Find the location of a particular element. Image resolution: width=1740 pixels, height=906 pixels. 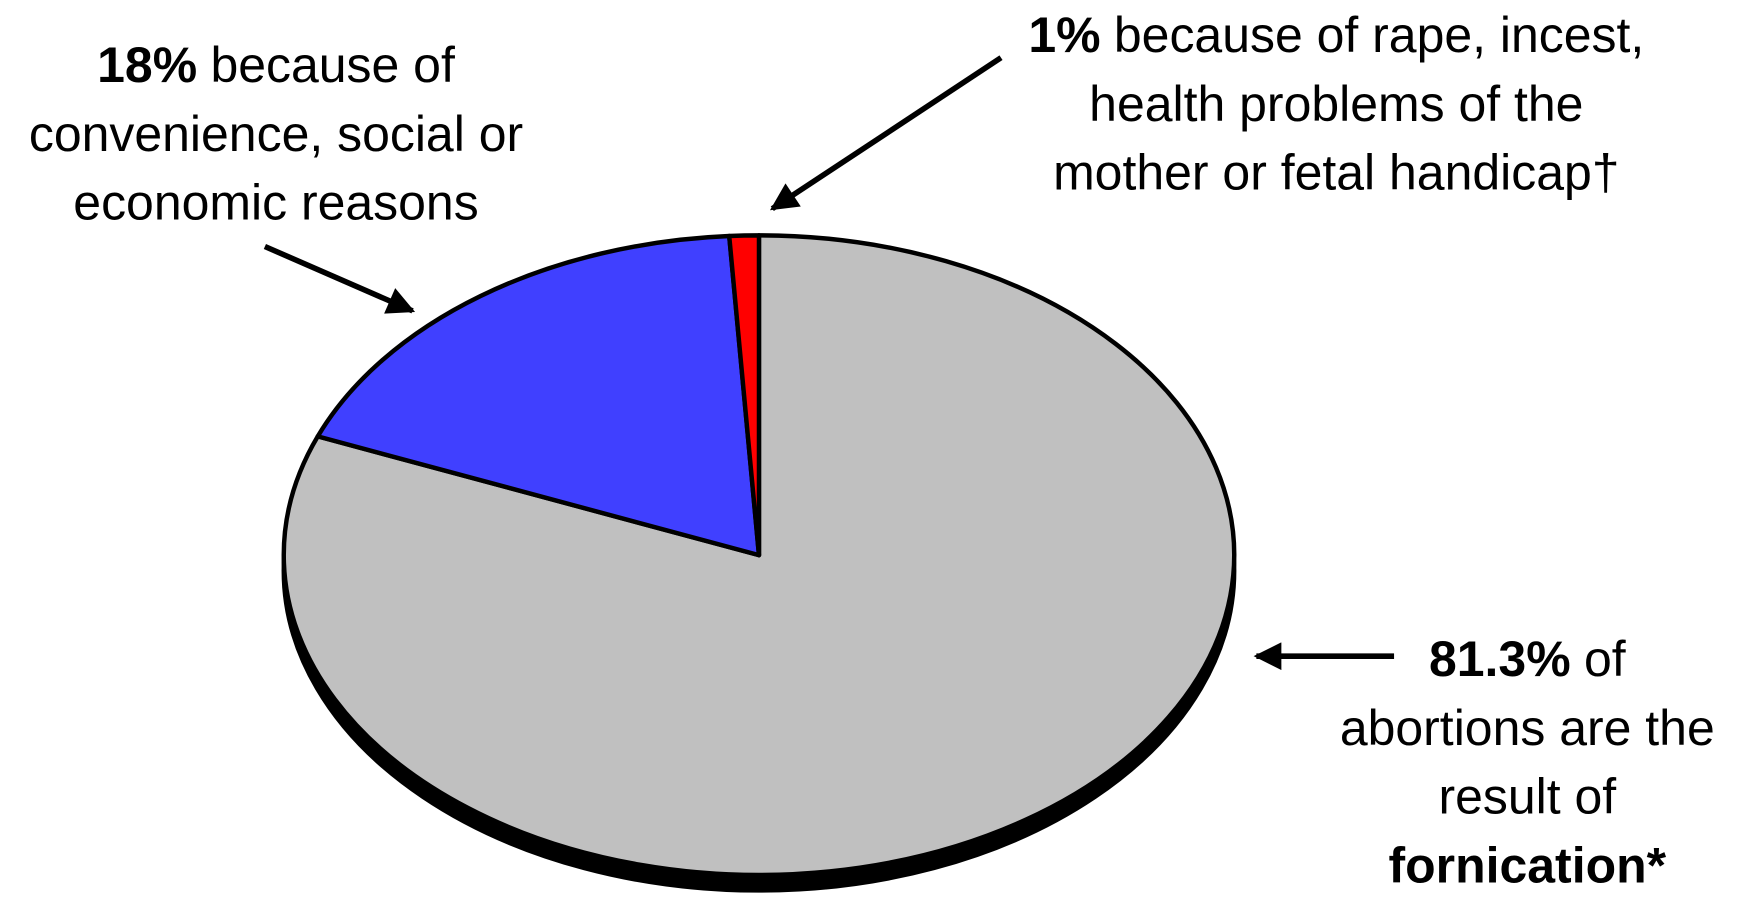

annotation-line: 18% because of is located at coordinates (276, 65).